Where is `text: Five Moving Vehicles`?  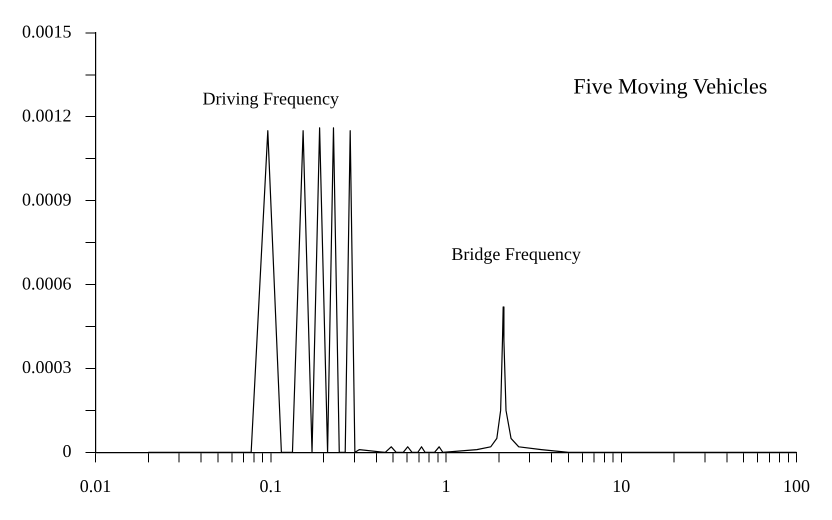 text: Five Moving Vehicles is located at coordinates (670, 86).